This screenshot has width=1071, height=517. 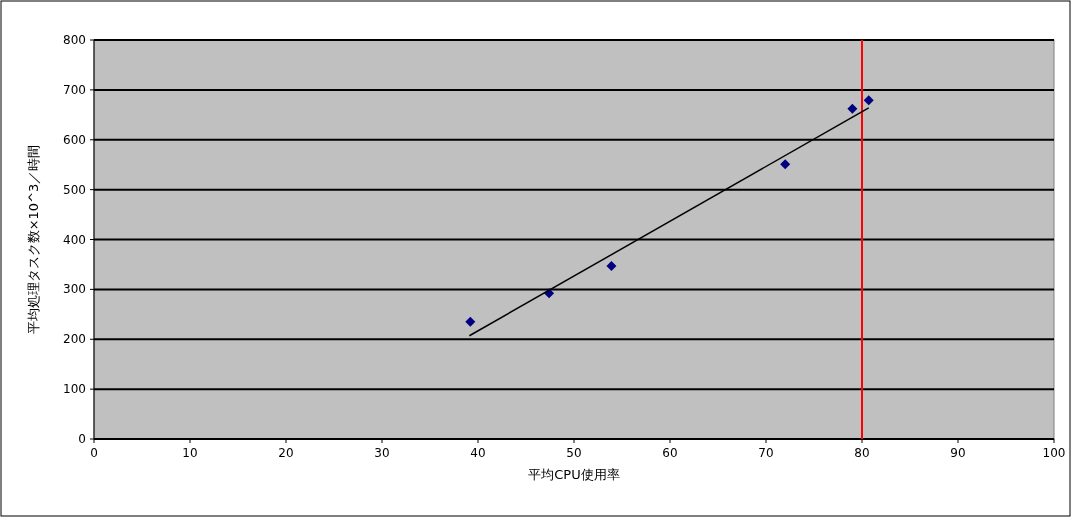 What do you see at coordinates (74, 40) in the screenshot?
I see `y-tick-label: 800` at bounding box center [74, 40].